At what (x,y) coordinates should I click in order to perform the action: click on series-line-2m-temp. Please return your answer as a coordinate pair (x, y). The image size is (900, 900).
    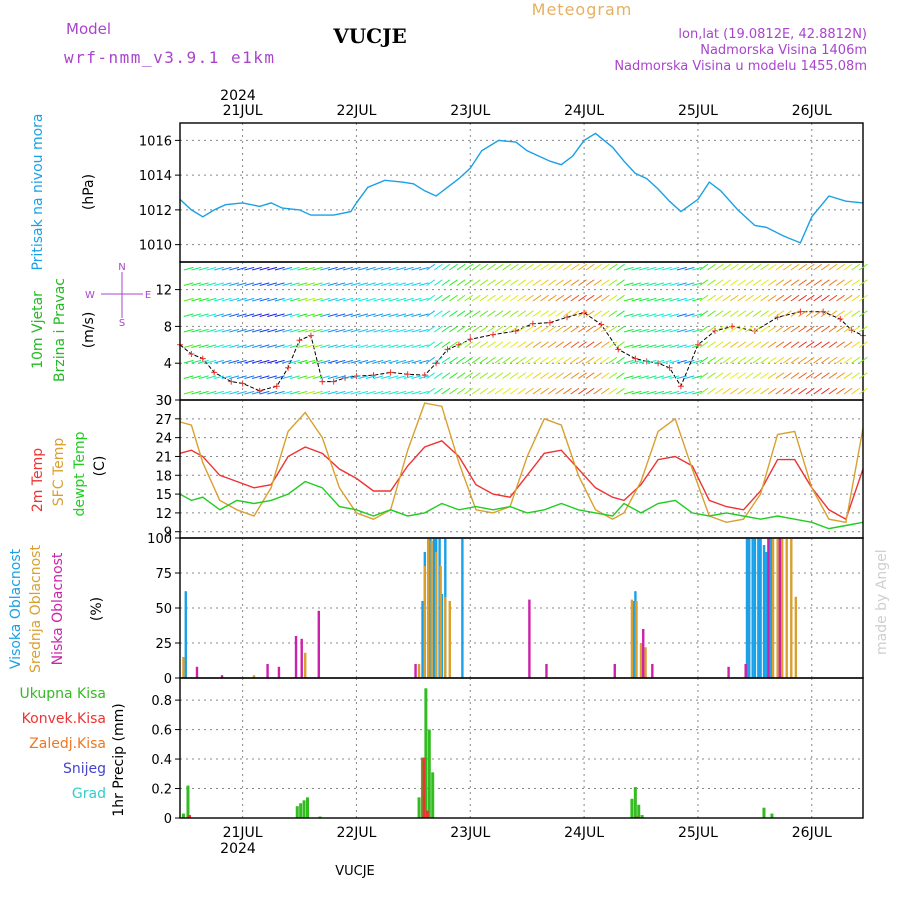
    Looking at the image, I should click on (521, 480).